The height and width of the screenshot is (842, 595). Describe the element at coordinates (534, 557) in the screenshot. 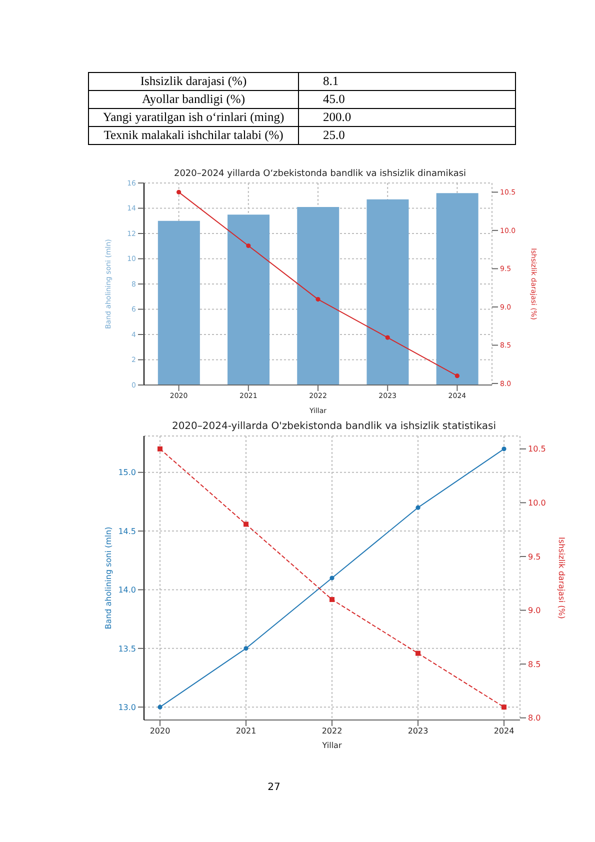

I see `y2-tick-label: 9.5` at that location.